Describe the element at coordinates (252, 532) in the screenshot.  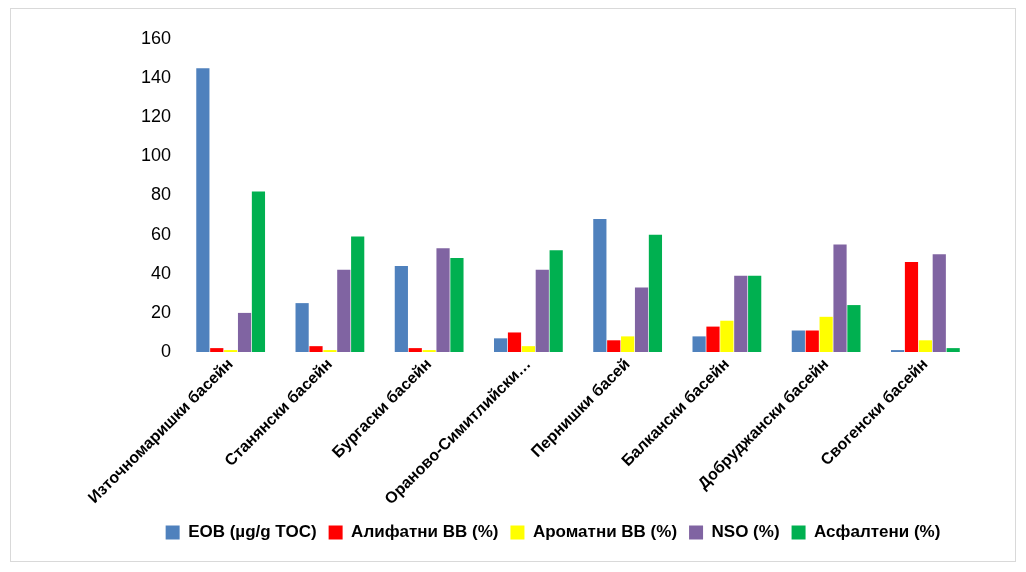
I see `legend-label: ЕОВ (µg/g TOC)` at that location.